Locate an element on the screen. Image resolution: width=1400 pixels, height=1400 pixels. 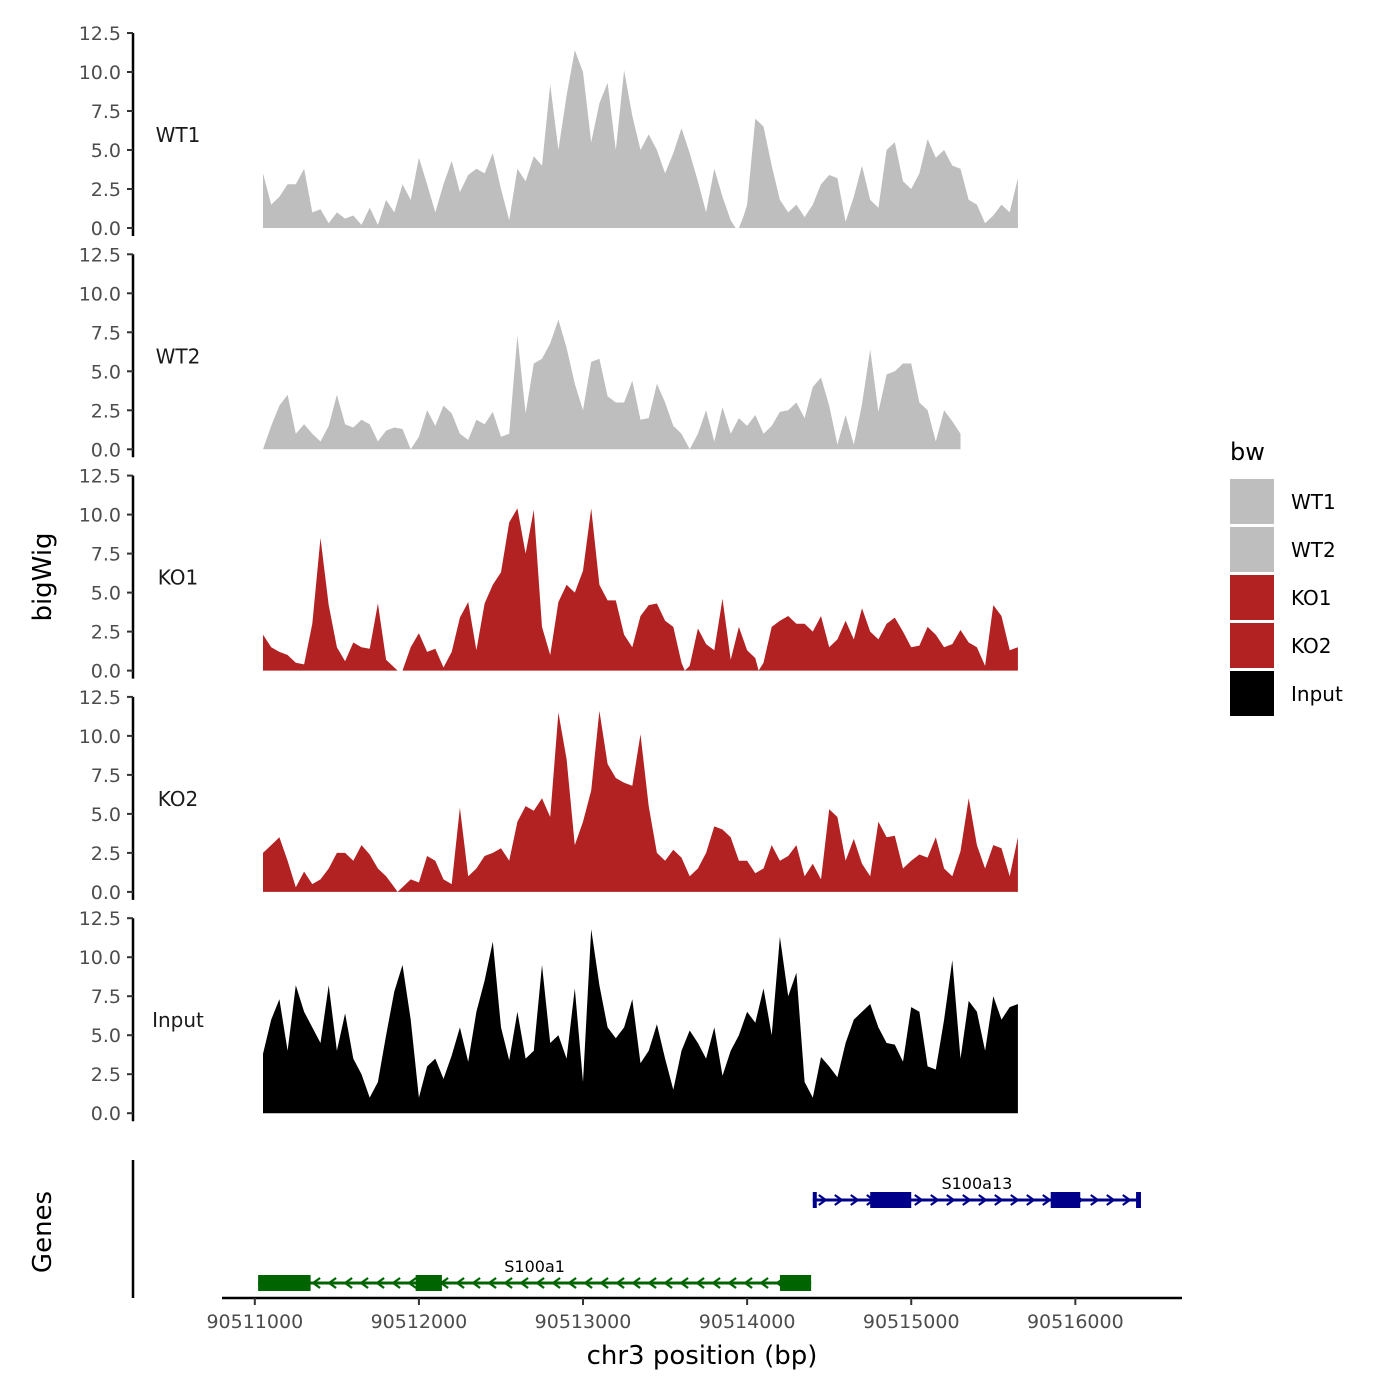
legend: bw WT1 WT2 KO1 KO2 Input is located at coordinates (1286, 577).